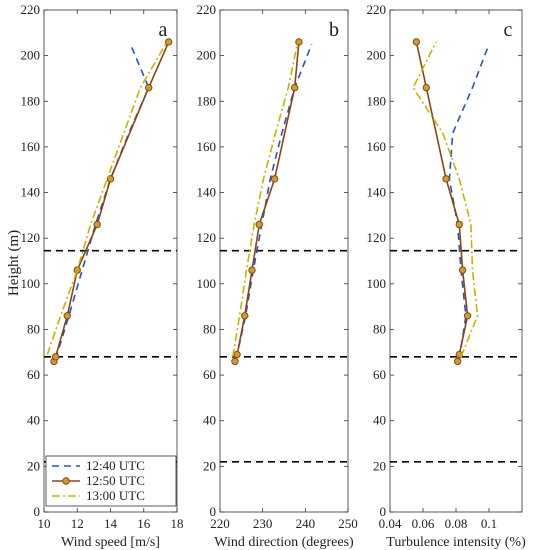 This screenshot has height=550, width=533. What do you see at coordinates (115, 480) in the screenshot?
I see `legend-label: 12:50 UTC` at bounding box center [115, 480].